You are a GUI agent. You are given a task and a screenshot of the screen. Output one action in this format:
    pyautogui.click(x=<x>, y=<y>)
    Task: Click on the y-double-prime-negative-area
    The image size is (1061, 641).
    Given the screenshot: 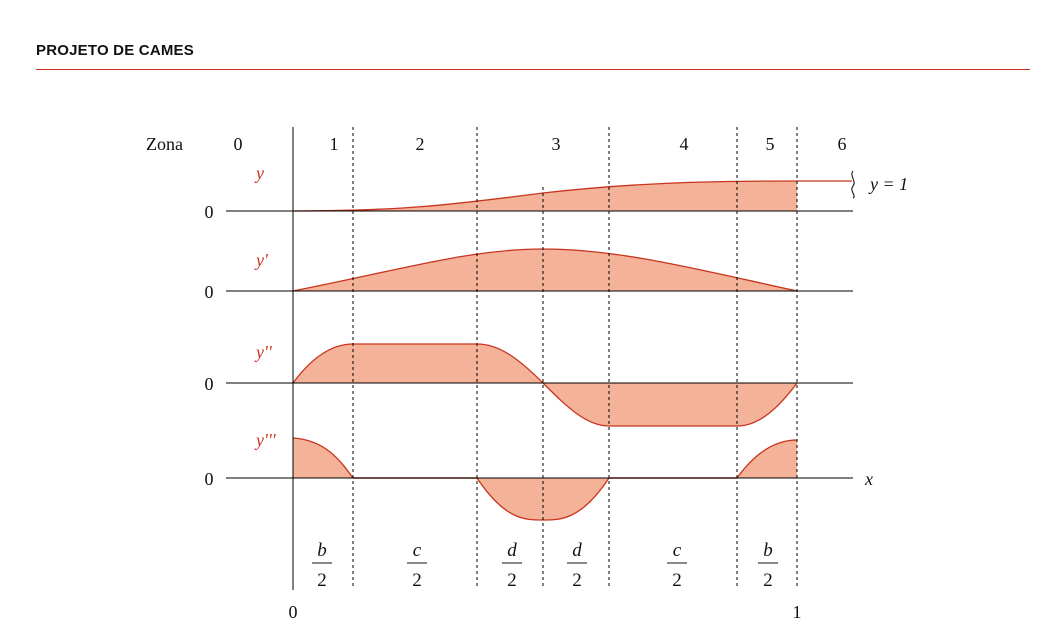 What is the action you would take?
    pyautogui.click(x=670, y=404)
    